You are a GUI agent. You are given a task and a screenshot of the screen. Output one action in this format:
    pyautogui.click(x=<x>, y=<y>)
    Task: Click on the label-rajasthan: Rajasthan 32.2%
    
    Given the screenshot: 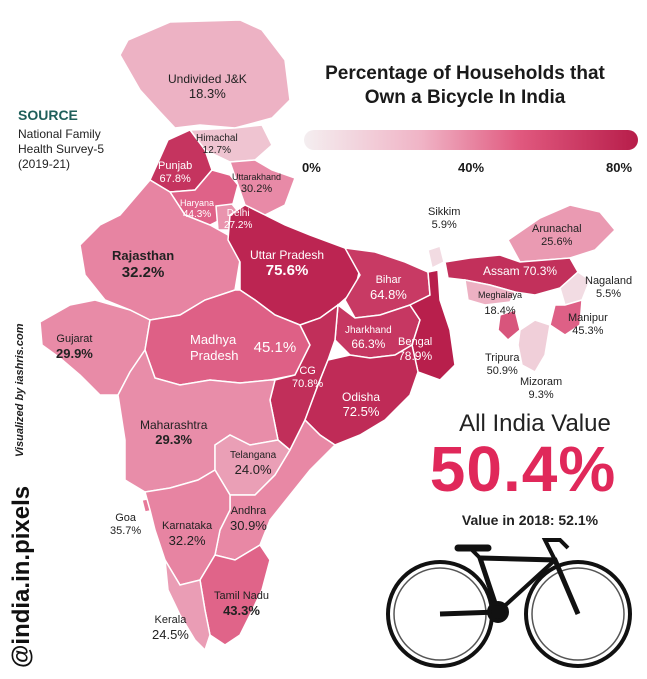 What is the action you would take?
    pyautogui.click(x=143, y=264)
    